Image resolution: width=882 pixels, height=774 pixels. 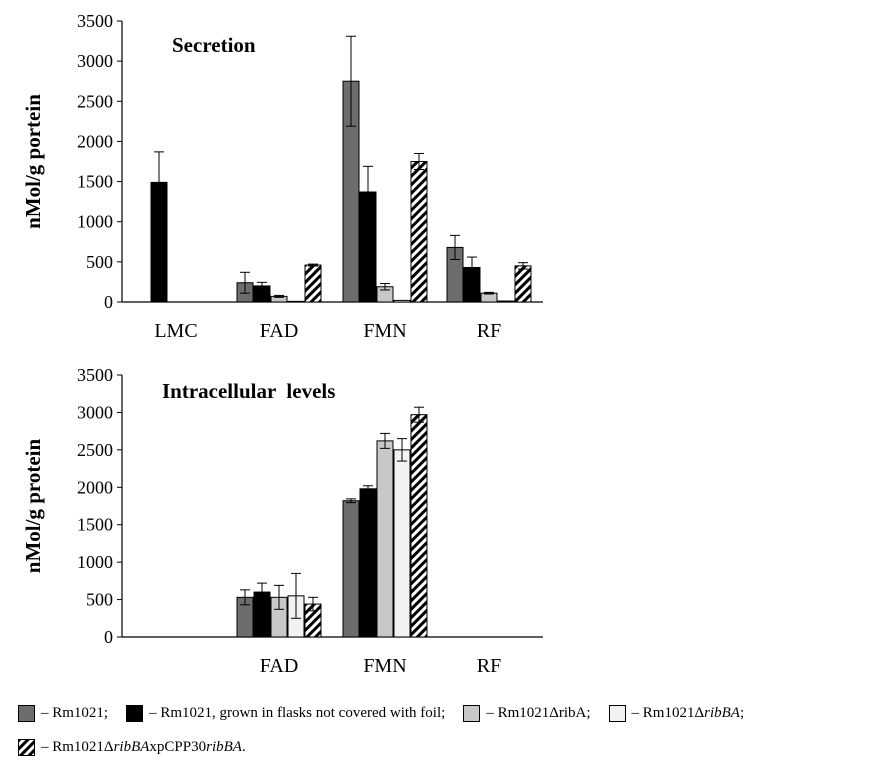 I want to click on legend-ribBA-suffix: ;, so click(x=742, y=712).